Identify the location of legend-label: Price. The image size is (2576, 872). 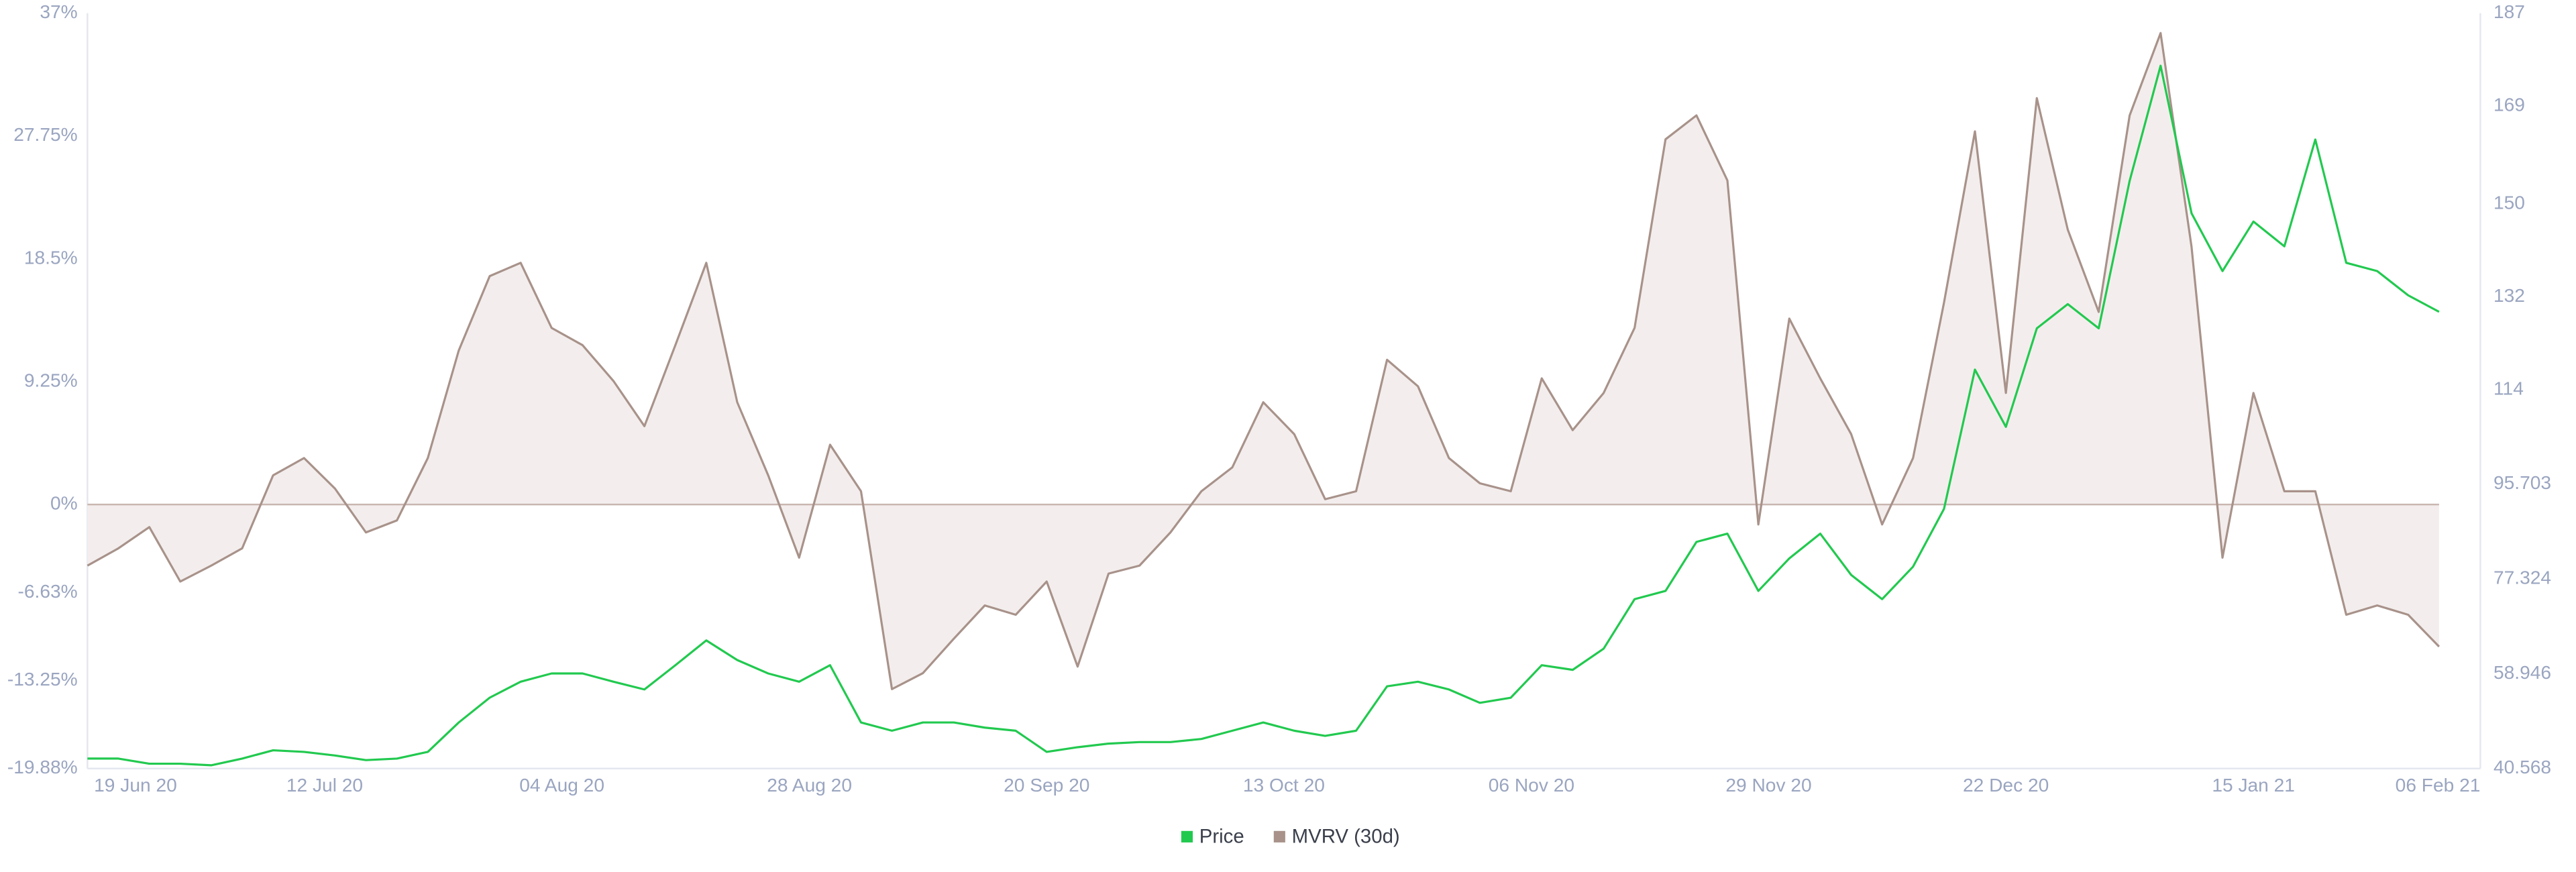
(1221, 836).